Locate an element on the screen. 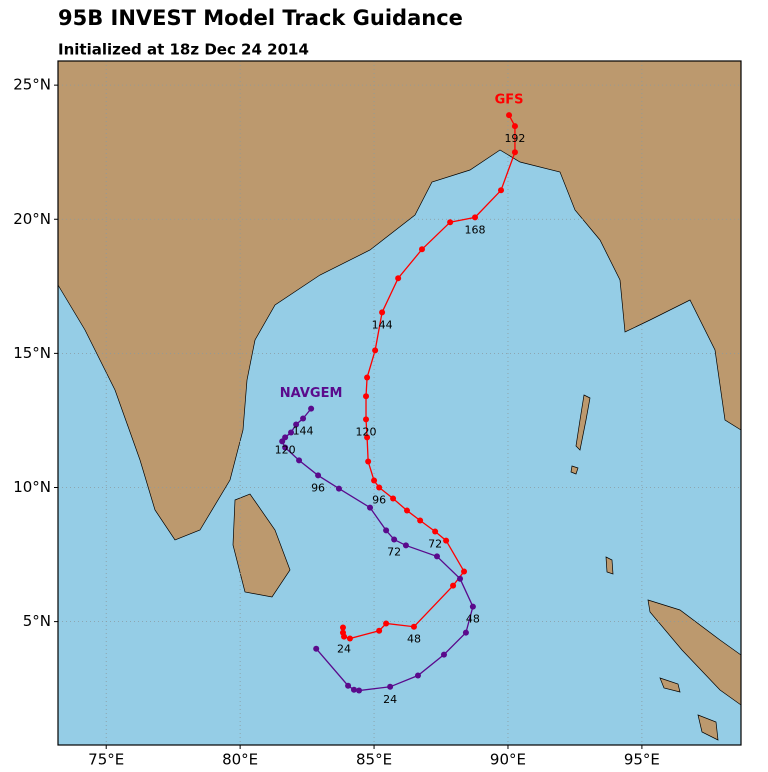 Image resolution: width=768 pixels, height=772 pixels. andaman-islands is located at coordinates (592, 484).